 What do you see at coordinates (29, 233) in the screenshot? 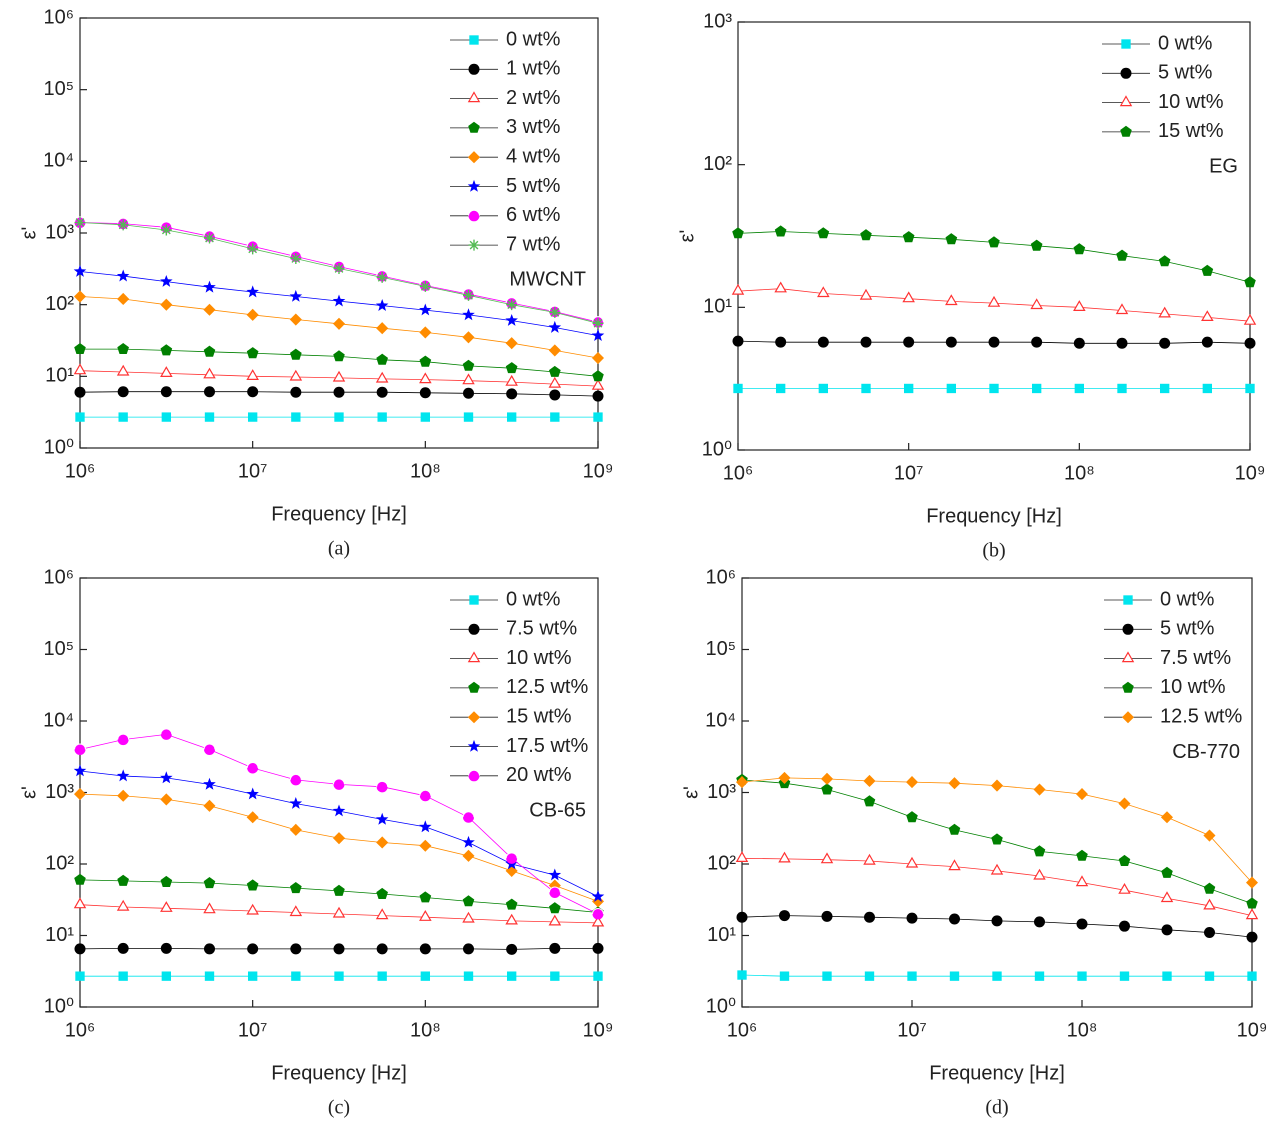
I see `y-axis-label: ε'` at bounding box center [29, 233].